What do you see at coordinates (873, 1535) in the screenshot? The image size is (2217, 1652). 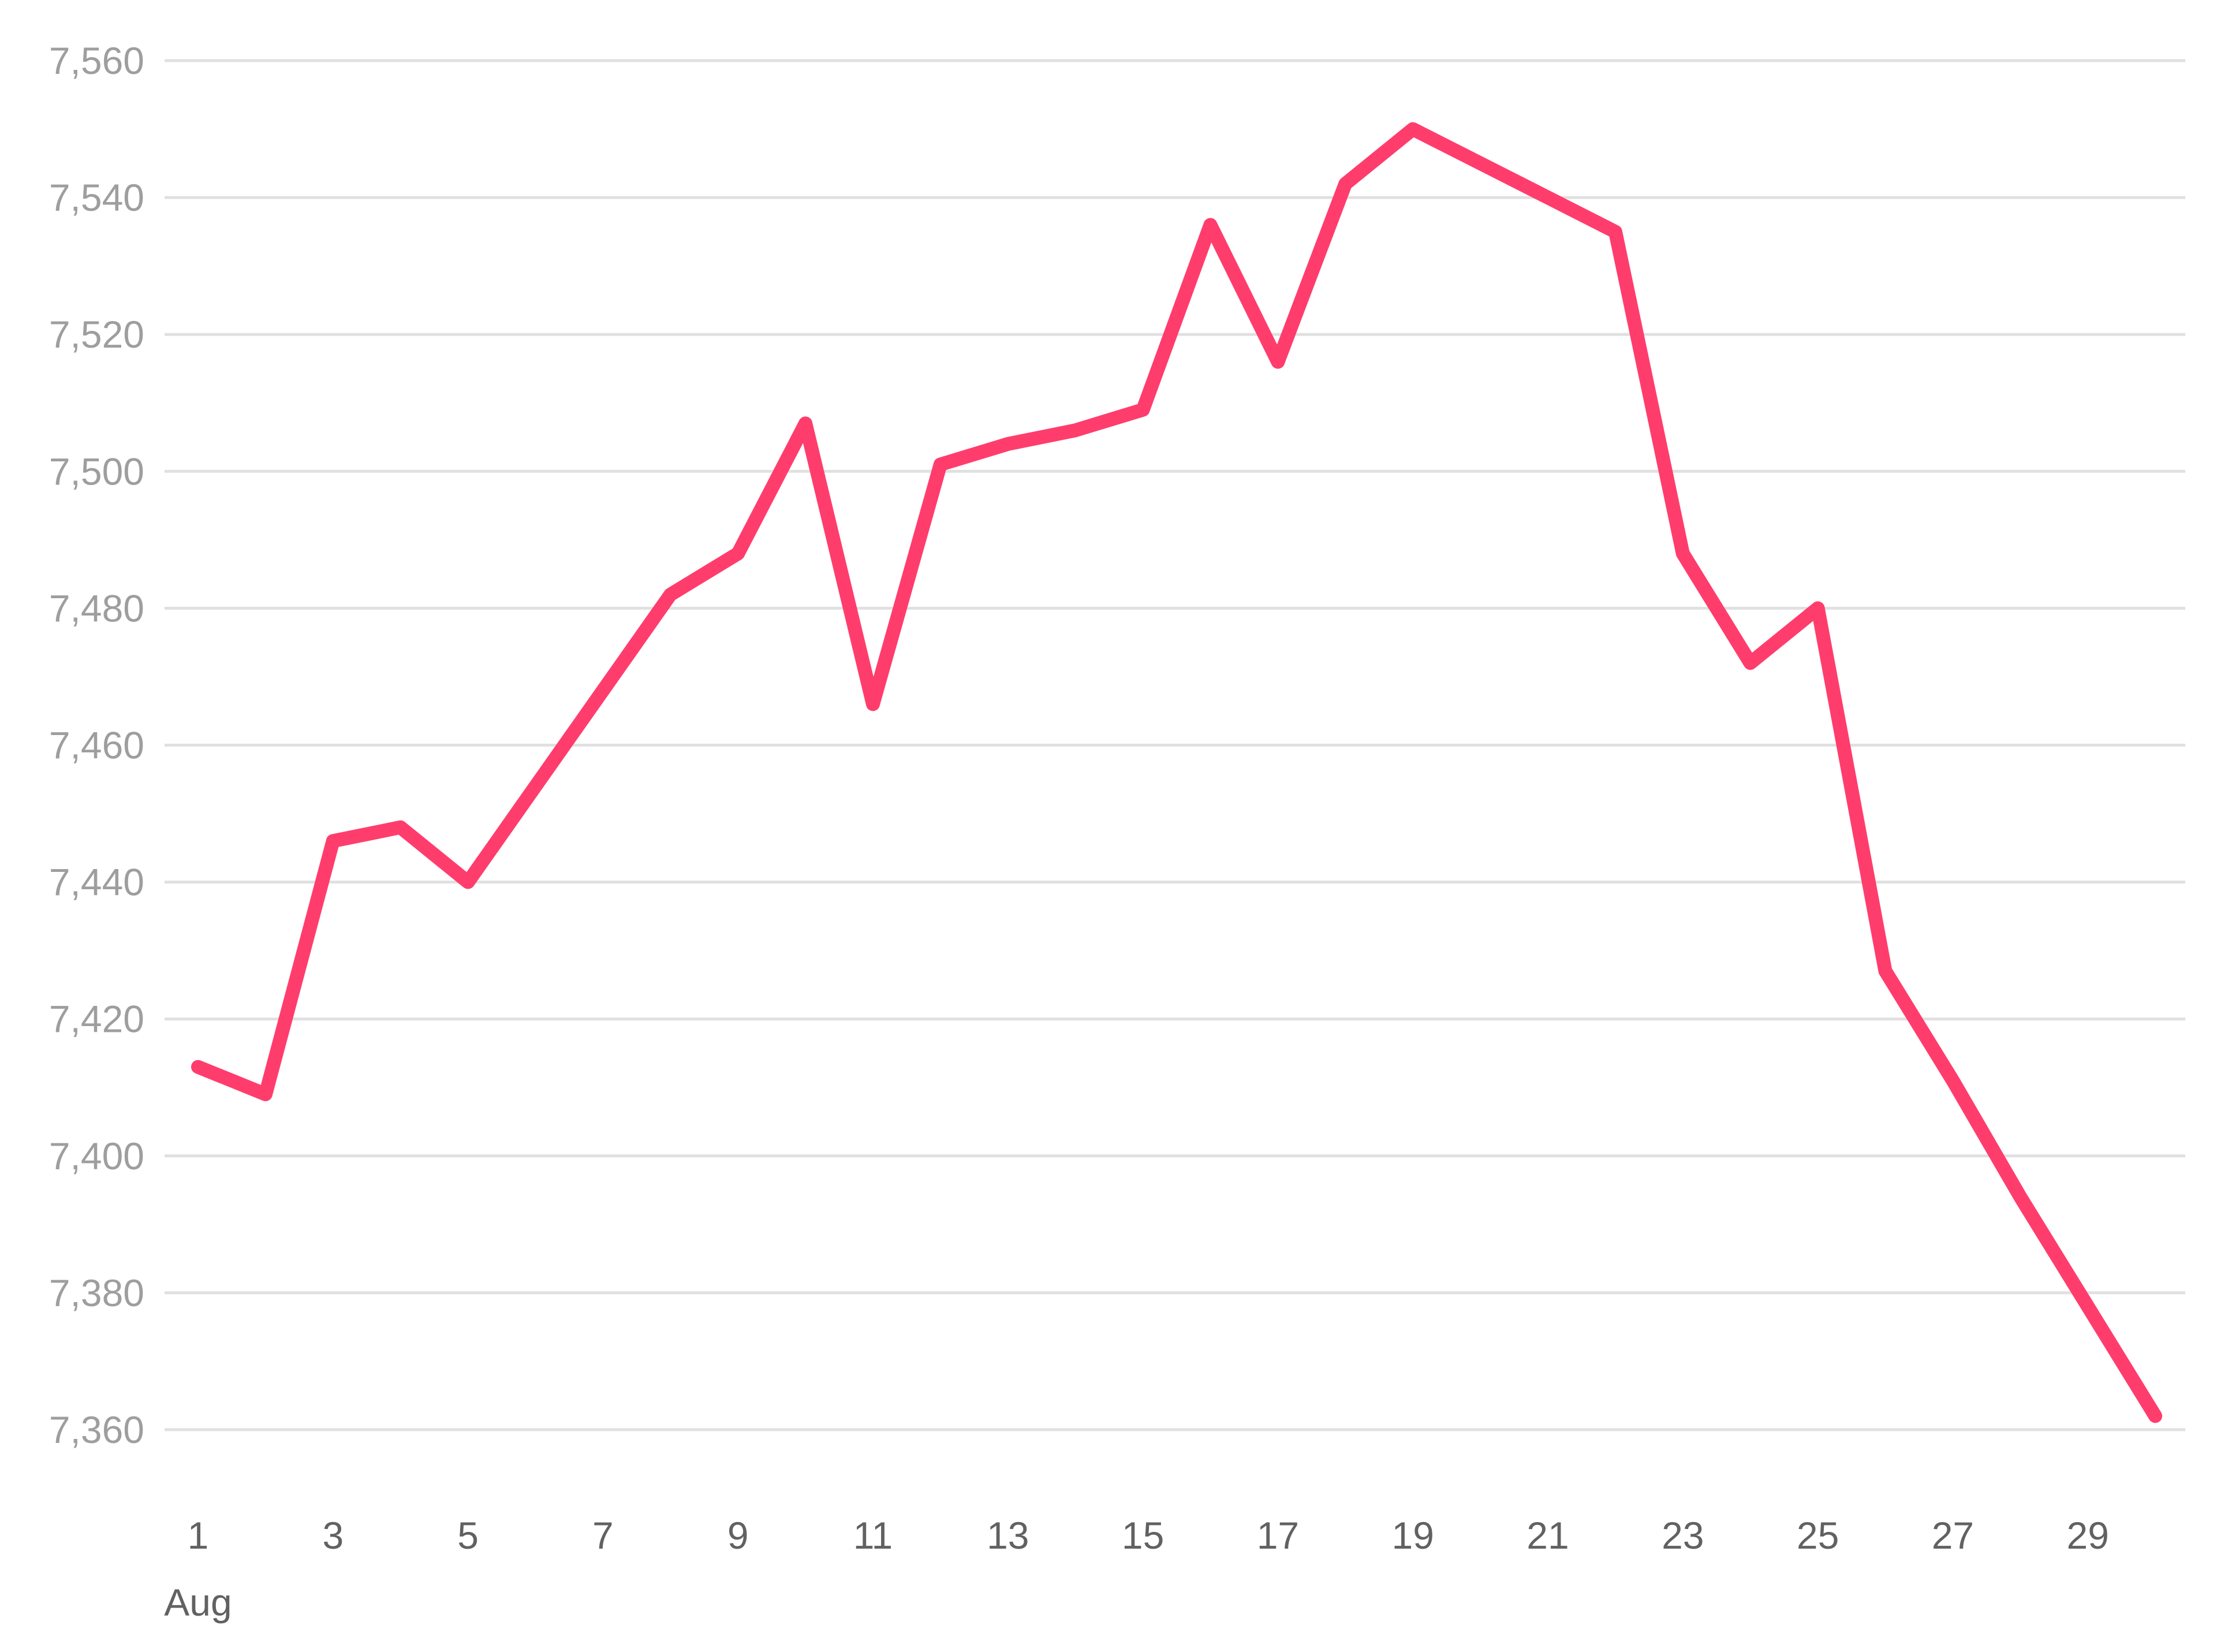 I see `x-tick-label: 11` at bounding box center [873, 1535].